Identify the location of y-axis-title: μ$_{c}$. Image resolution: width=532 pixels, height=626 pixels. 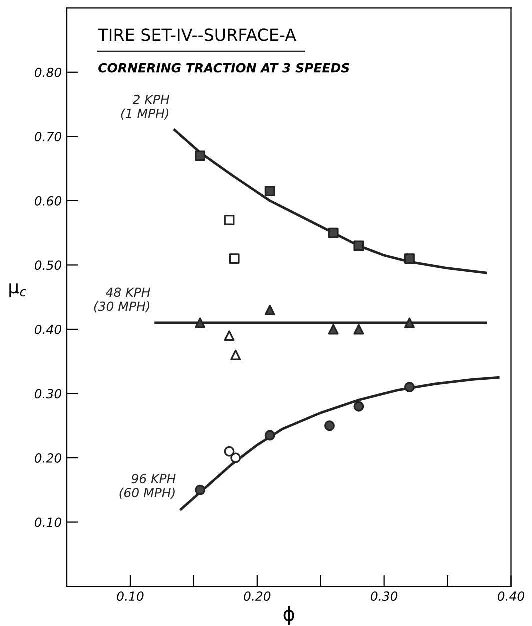
(18, 291).